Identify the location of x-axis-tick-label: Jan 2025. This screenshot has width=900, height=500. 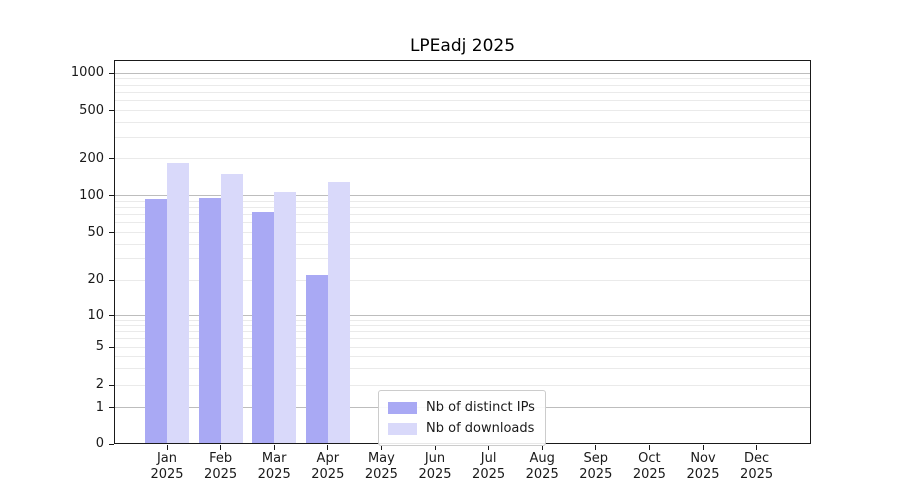
(167, 467).